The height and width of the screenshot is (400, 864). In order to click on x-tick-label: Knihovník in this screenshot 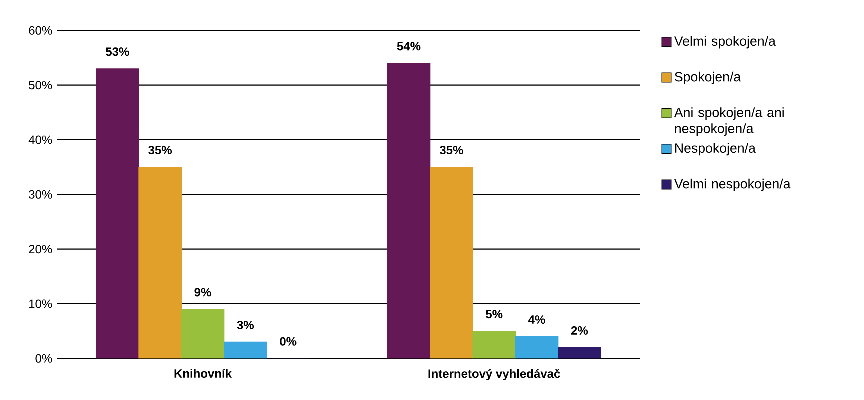, I will do `click(203, 373)`.